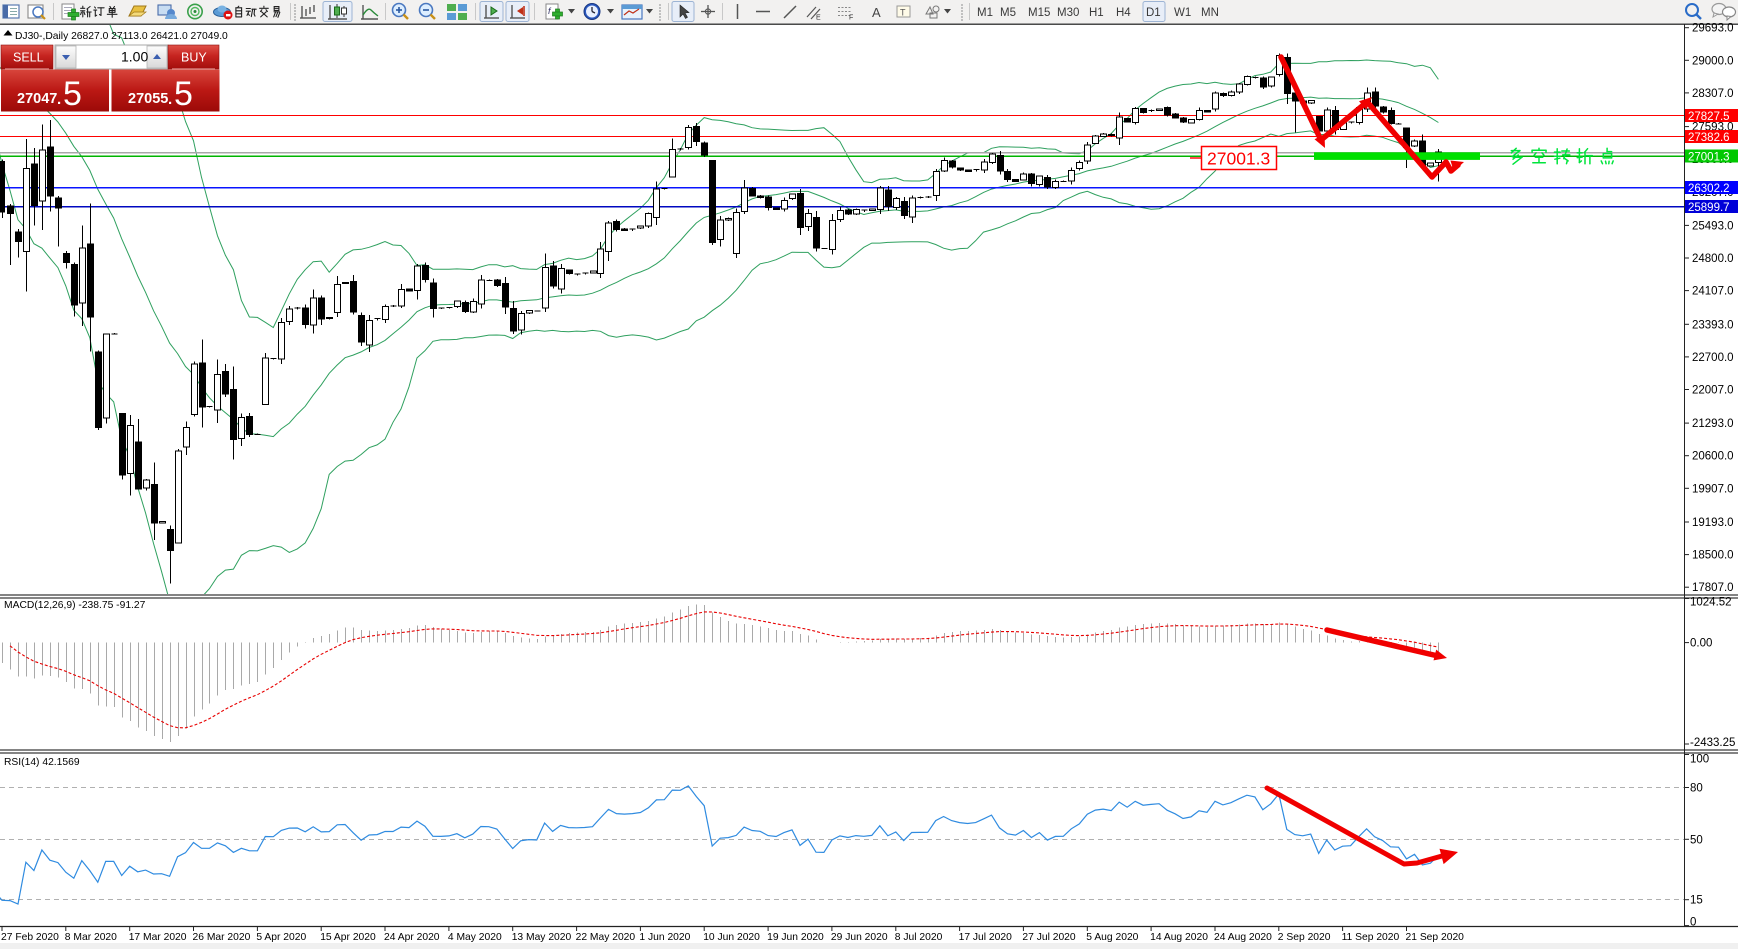 Image resolution: width=1738 pixels, height=949 pixels. What do you see at coordinates (1696, 840) in the screenshot?
I see `svg-text: 50` at bounding box center [1696, 840].